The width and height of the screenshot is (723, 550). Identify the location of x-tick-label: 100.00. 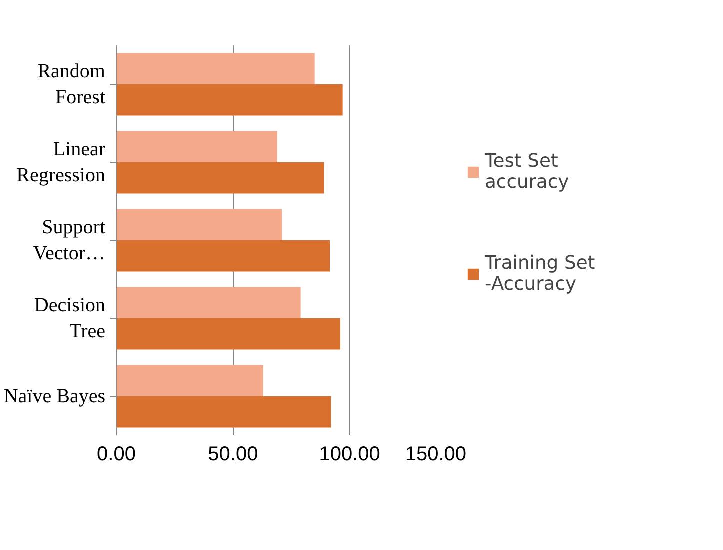
(349, 455).